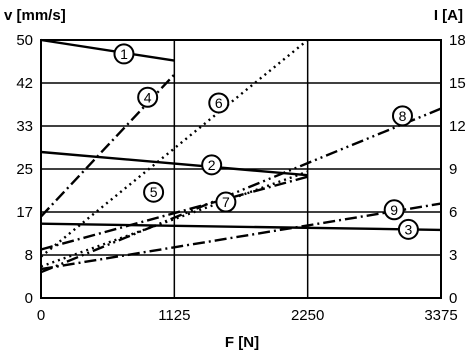  What do you see at coordinates (24, 212) in the screenshot?
I see `y-left-tick-label: 17` at bounding box center [24, 212].